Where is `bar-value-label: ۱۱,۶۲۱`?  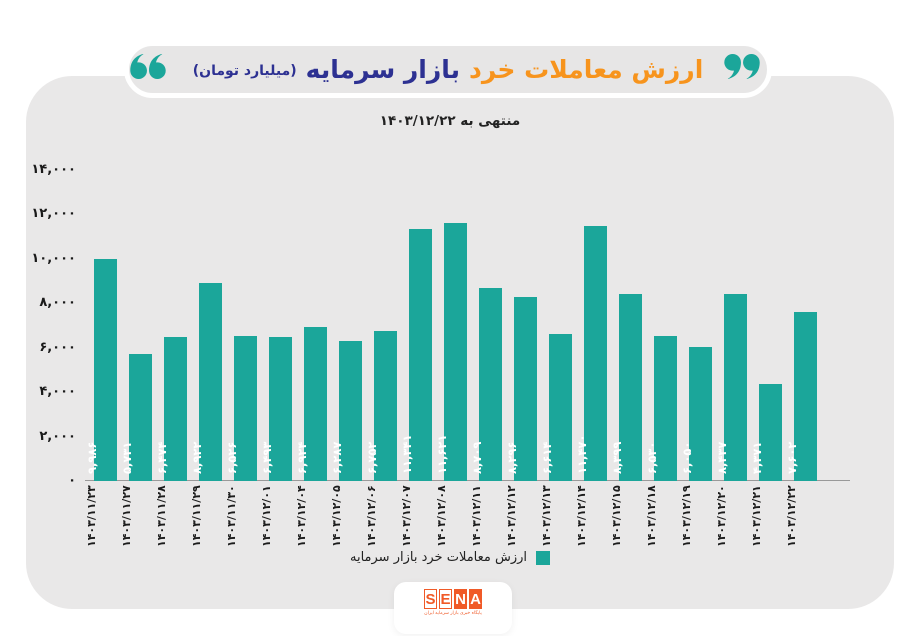 bar-value-label: ۱۱,۶۲۱ is located at coordinates (441, 454).